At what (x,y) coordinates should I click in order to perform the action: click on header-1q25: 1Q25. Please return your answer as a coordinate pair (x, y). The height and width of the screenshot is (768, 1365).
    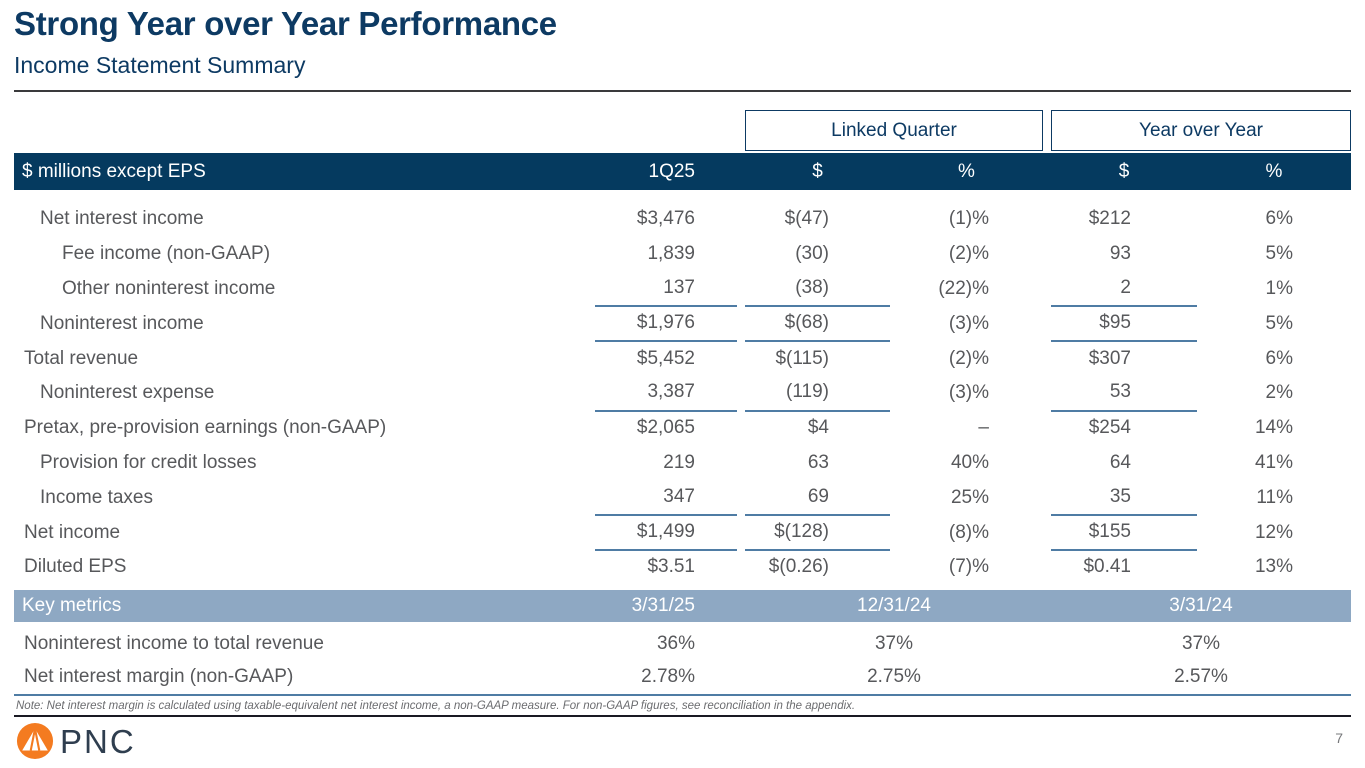
    Looking at the image, I should click on (671, 171).